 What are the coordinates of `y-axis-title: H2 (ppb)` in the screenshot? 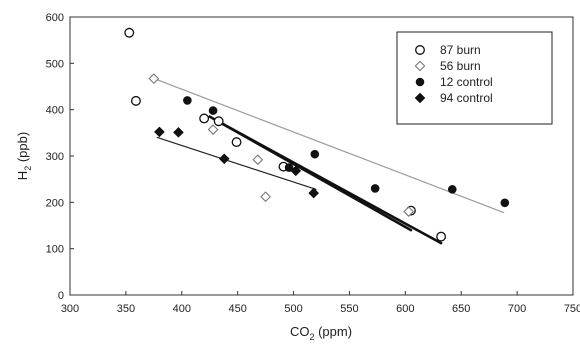 It's located at (24, 156).